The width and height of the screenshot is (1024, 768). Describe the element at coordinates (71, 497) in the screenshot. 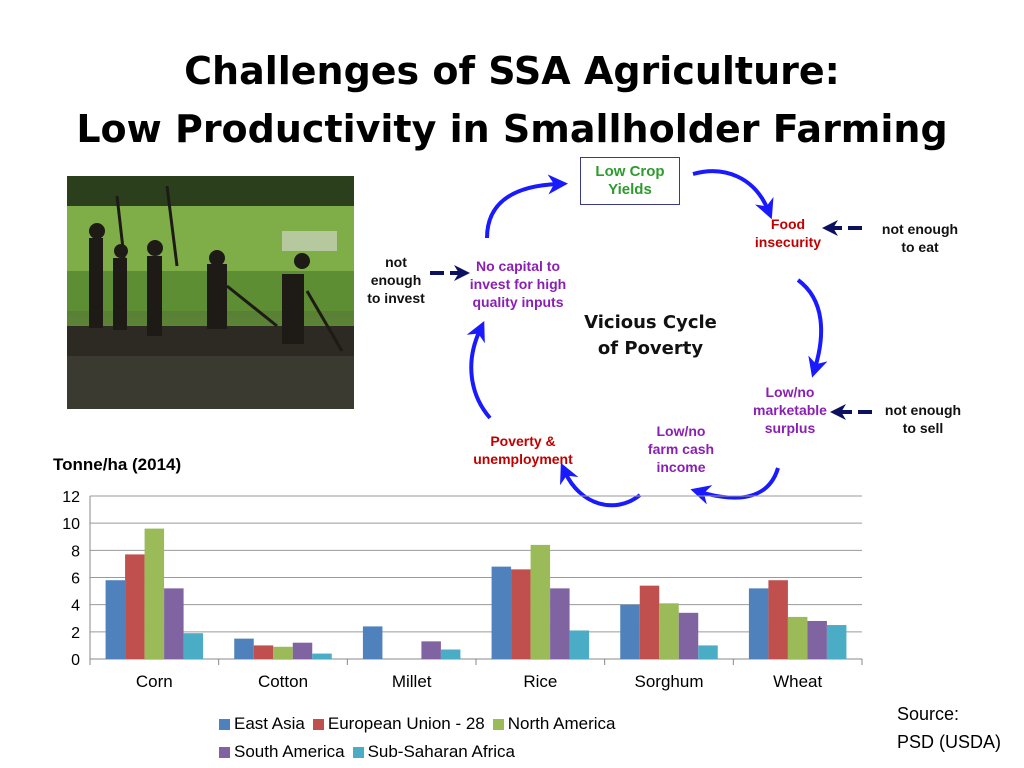

I see `y-tick-label: 12` at that location.